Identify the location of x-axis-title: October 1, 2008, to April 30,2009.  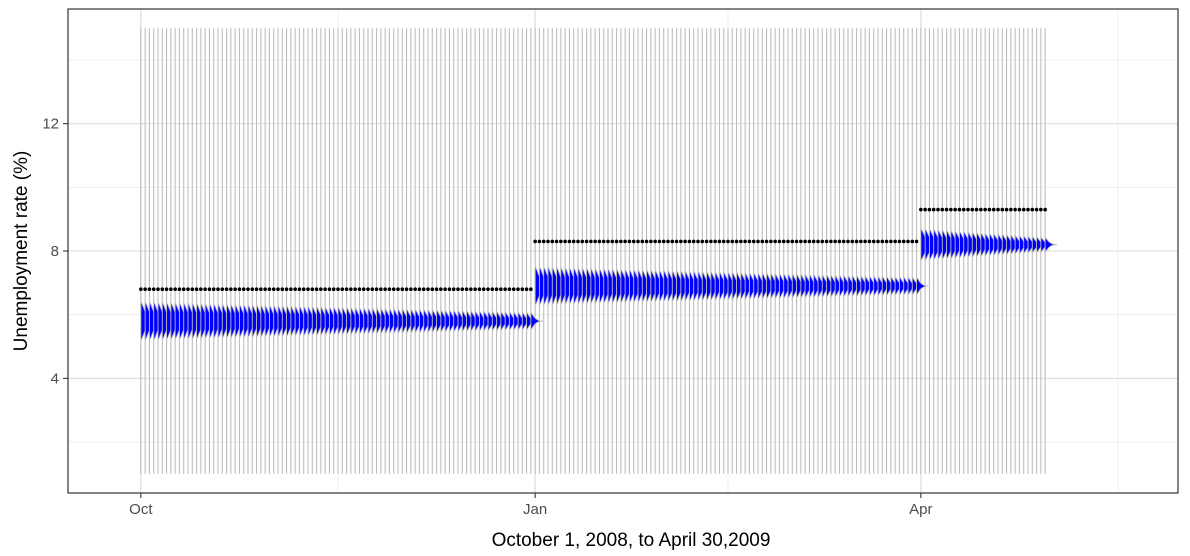
(631, 540).